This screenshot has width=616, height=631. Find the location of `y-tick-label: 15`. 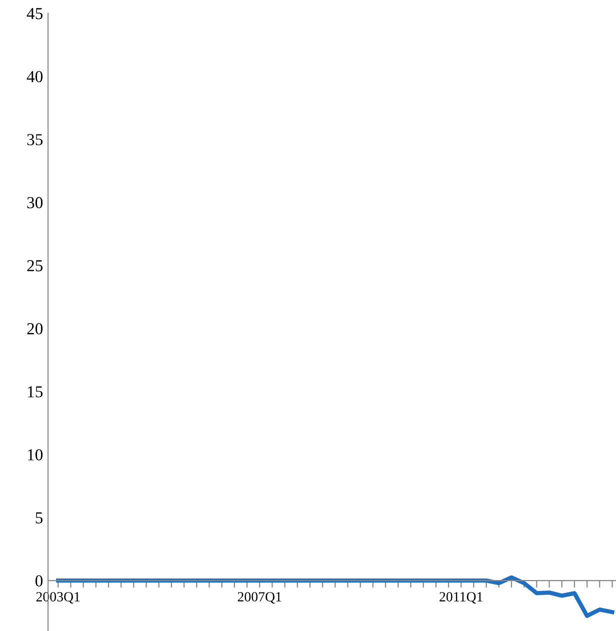

y-tick-label: 15 is located at coordinates (35, 392).